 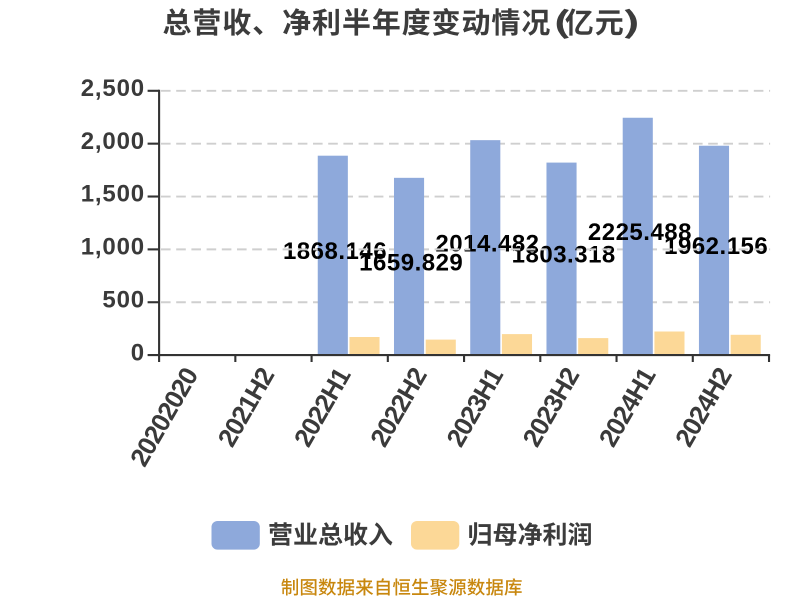 I want to click on svg-text: 1,500, so click(x=113, y=194).